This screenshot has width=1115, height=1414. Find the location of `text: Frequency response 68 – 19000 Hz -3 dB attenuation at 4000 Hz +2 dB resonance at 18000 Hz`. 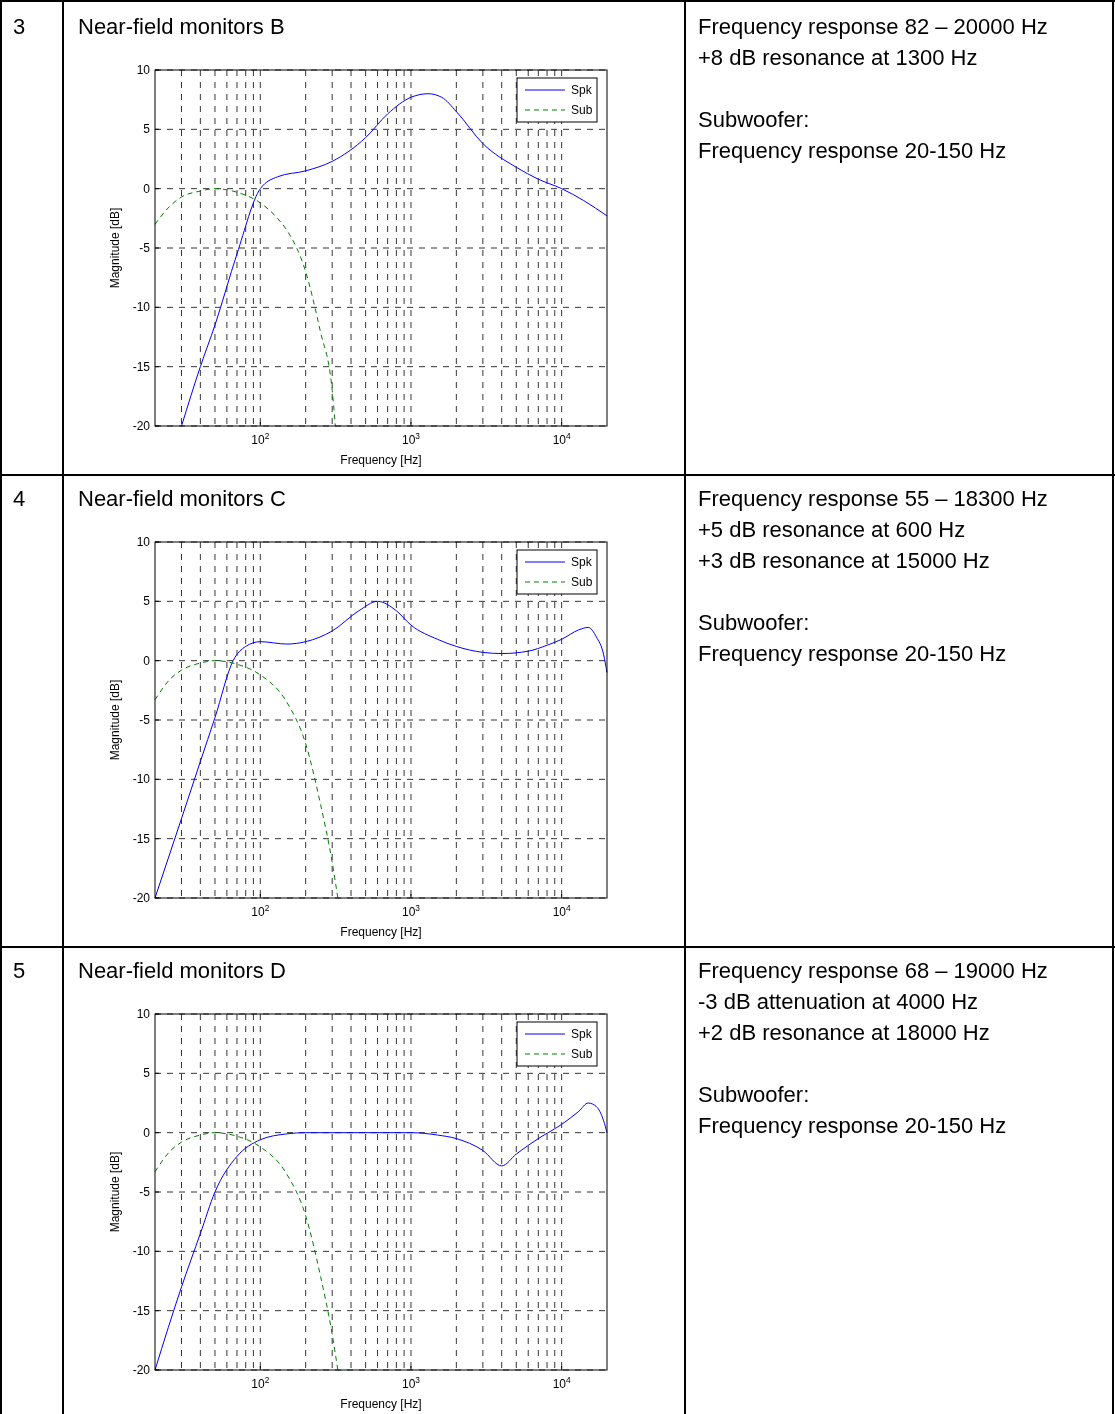

text: Frequency response 68 – 19000 Hz -3 dB attenuation at 4000 Hz +2 dB resonance at 18000 Hz is located at coordinates (873, 1001).